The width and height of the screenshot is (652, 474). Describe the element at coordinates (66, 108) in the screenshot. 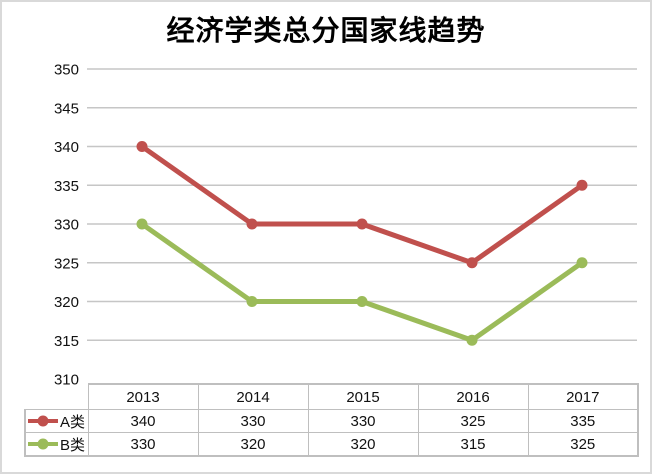

I see `y-axis-label: 345` at that location.